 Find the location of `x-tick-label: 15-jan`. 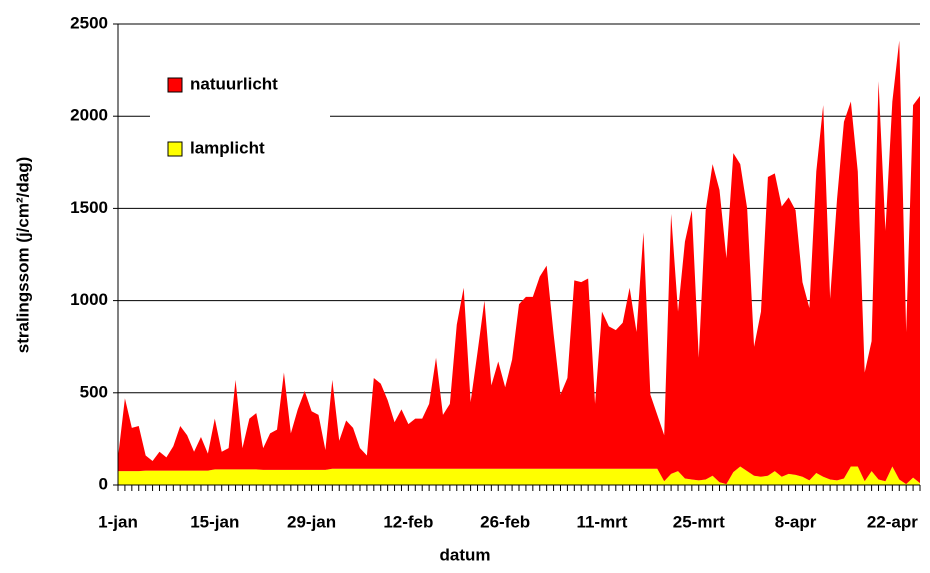

x-tick-label: 15-jan is located at coordinates (214, 521).